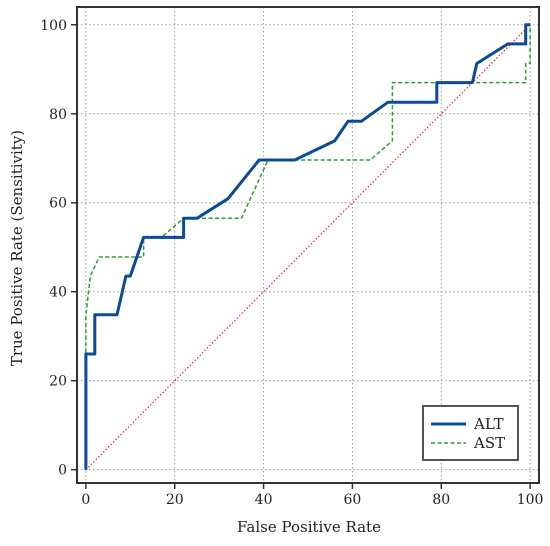  I want to click on x-tick-label: 60, so click(353, 500).